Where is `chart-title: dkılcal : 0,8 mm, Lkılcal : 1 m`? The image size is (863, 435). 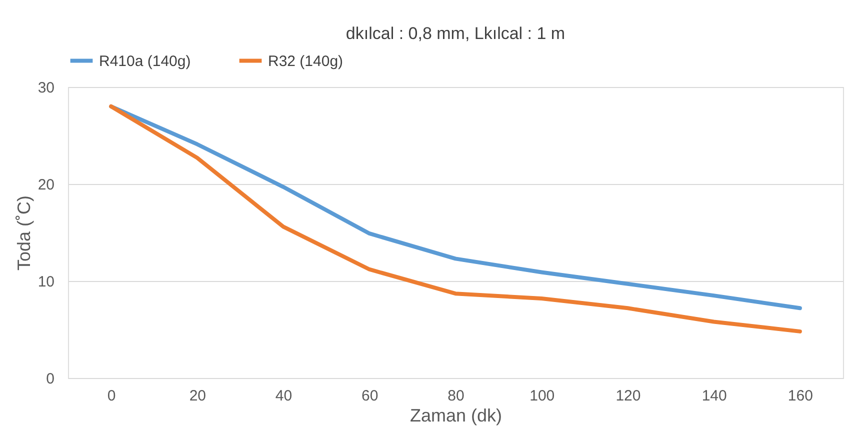 chart-title: dkılcal : 0,8 mm, Lkılcal : 1 m is located at coordinates (456, 33).